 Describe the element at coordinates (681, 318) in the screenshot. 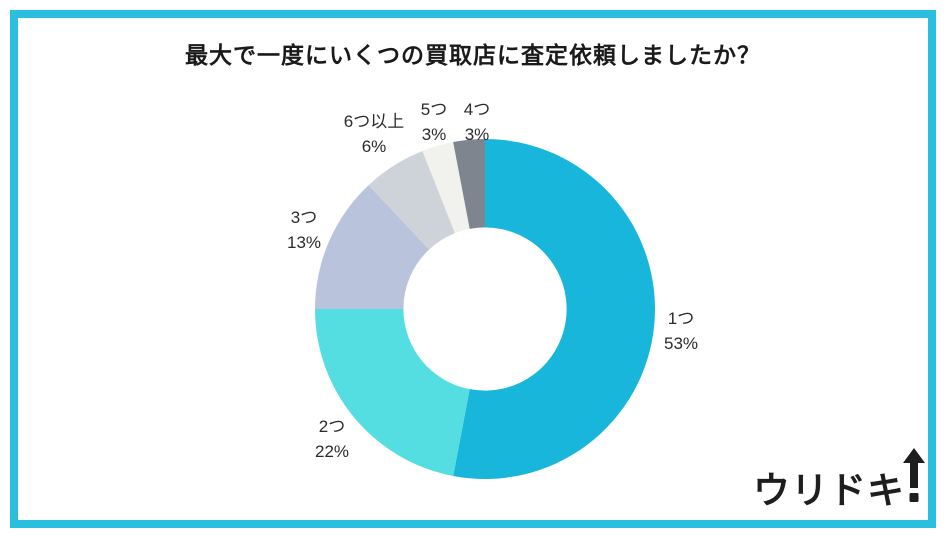

I see `slice-category: 1つ` at that location.